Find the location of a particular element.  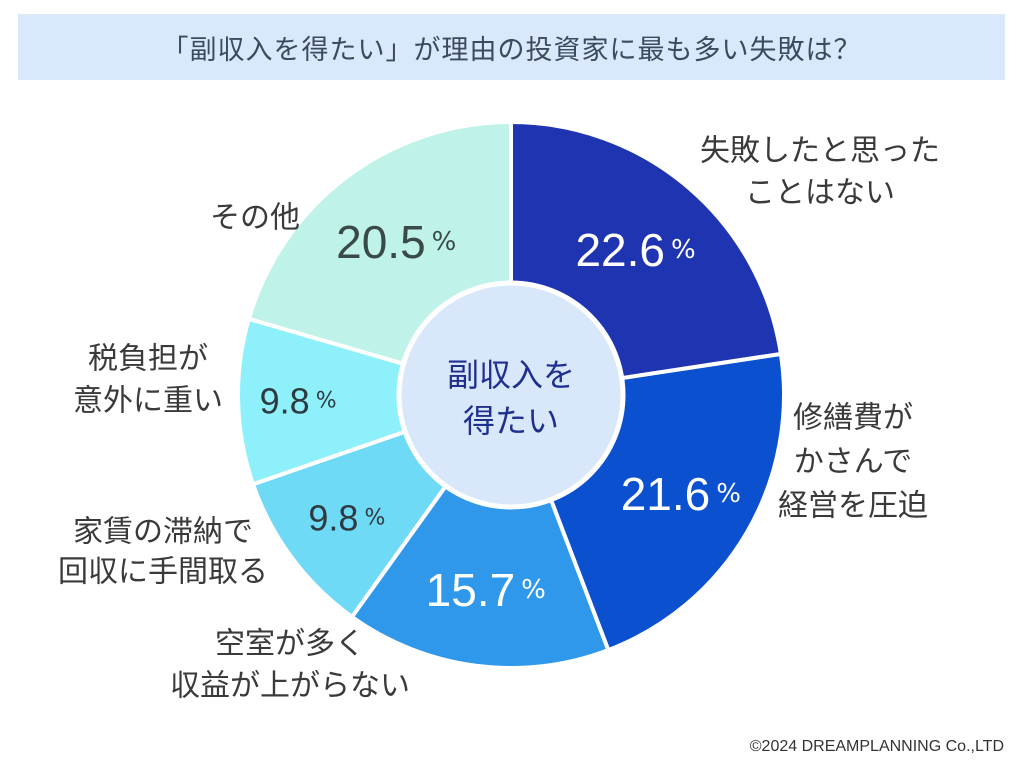

slice-category-label-4: 税負担が is located at coordinates (148, 359).